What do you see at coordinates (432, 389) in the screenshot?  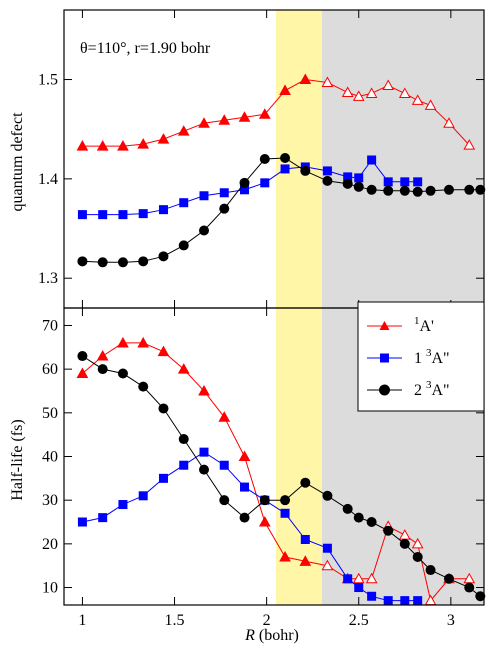 I see `legend-label: 2 3A"` at bounding box center [432, 389].